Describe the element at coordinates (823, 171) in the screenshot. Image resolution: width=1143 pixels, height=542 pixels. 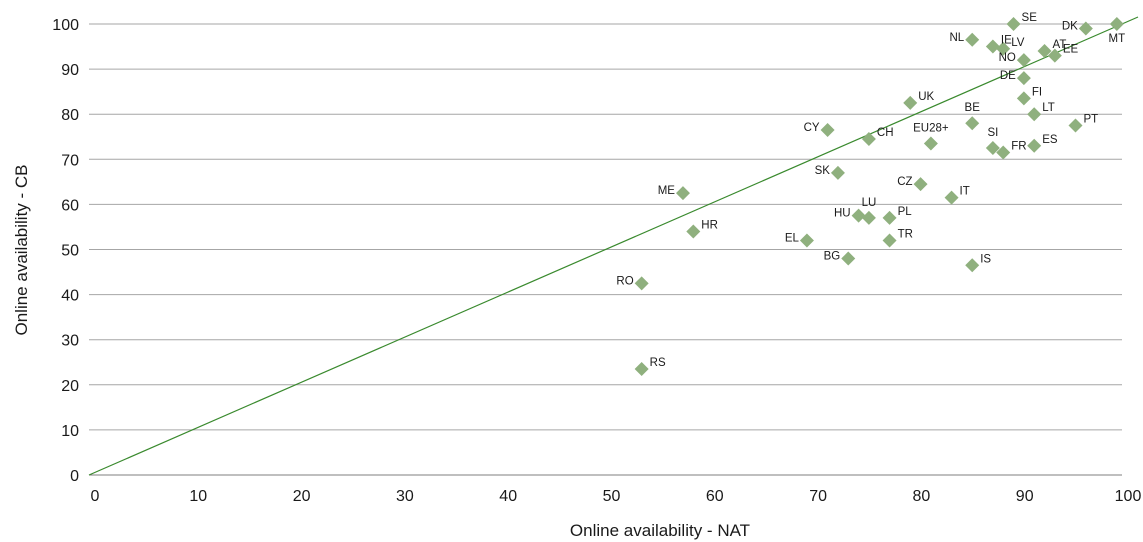
I see `data-label-sk: SK` at that location.